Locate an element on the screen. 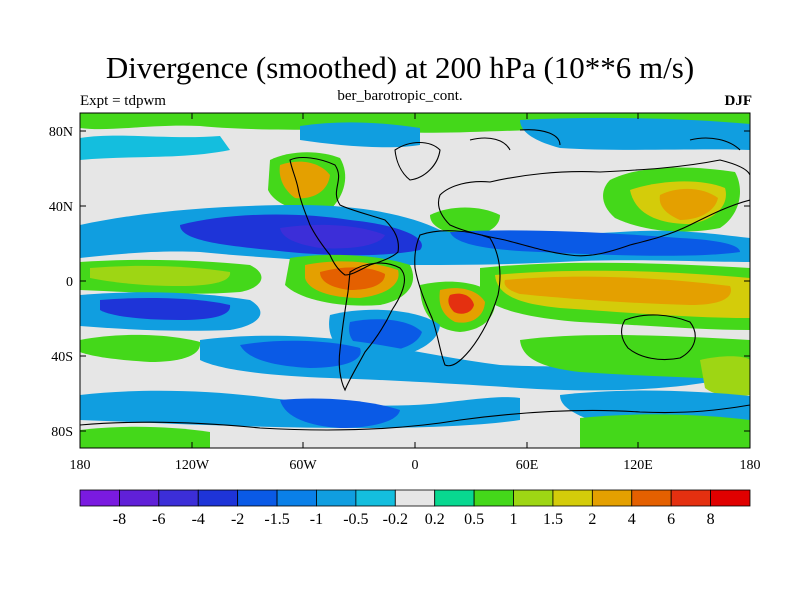  legend-label: 4 is located at coordinates (632, 519).